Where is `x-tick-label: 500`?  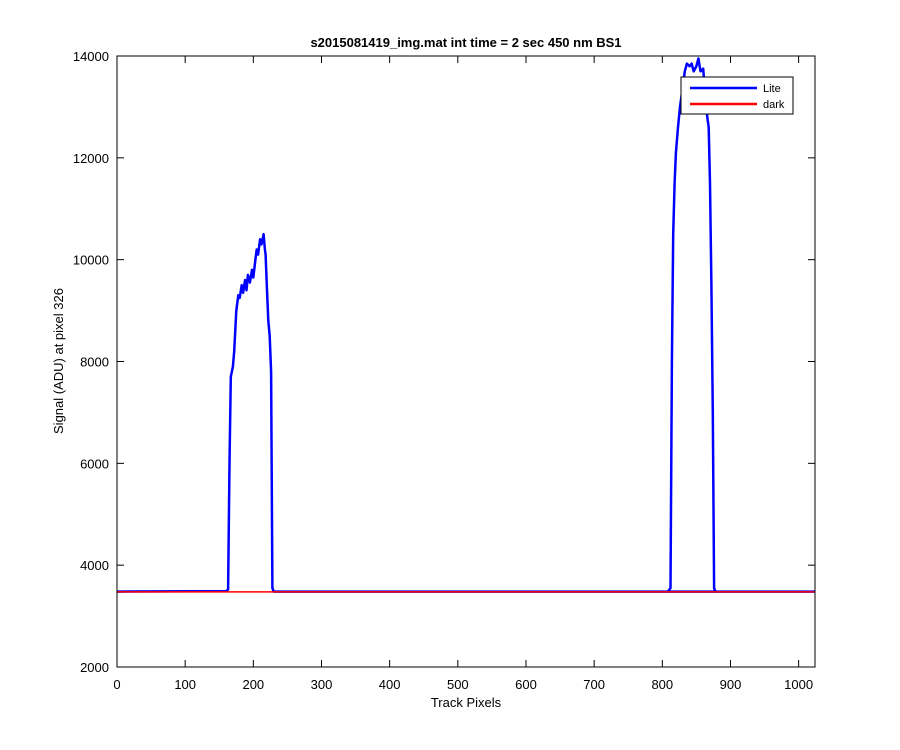 x-tick-label: 500 is located at coordinates (458, 684).